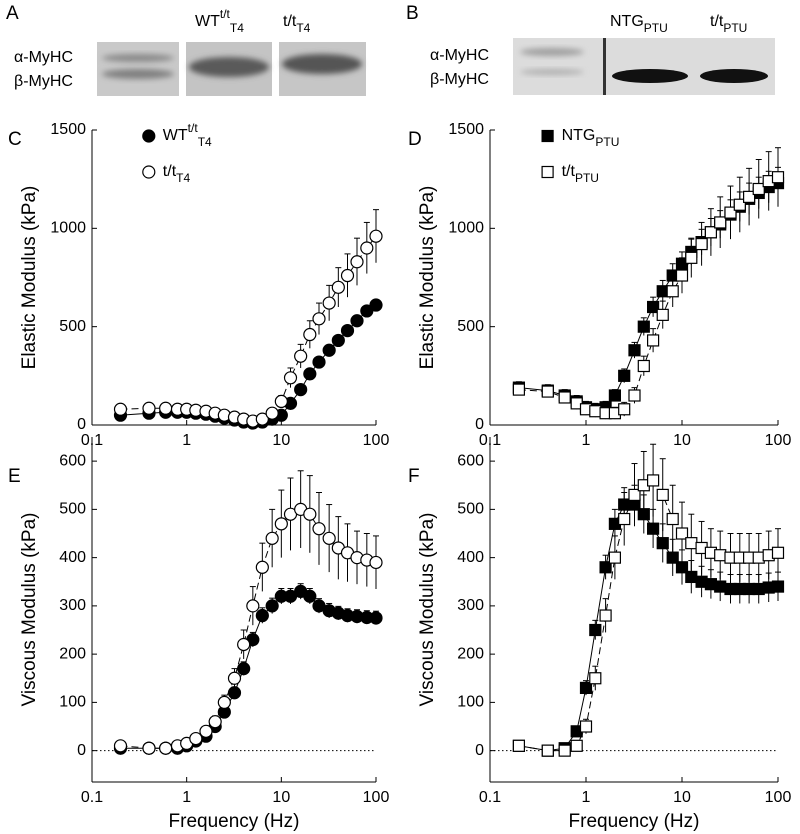  Describe the element at coordinates (234, 821) in the screenshot. I see `x-axis-label: Frequency (Hz)` at that location.